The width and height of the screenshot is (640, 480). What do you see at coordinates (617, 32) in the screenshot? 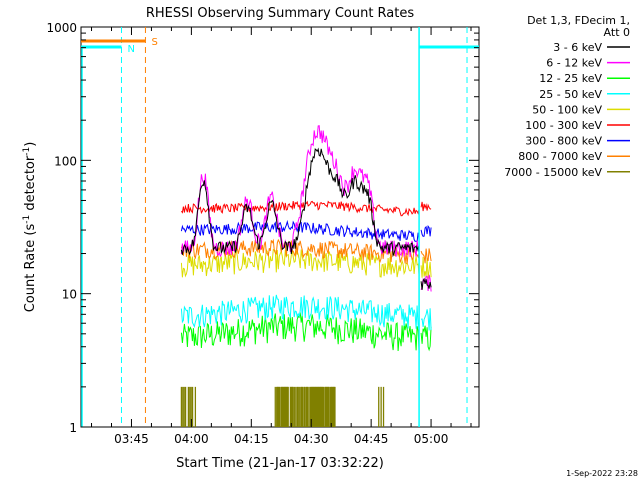
I see `legend-header-line-2: Att 0` at bounding box center [617, 32].